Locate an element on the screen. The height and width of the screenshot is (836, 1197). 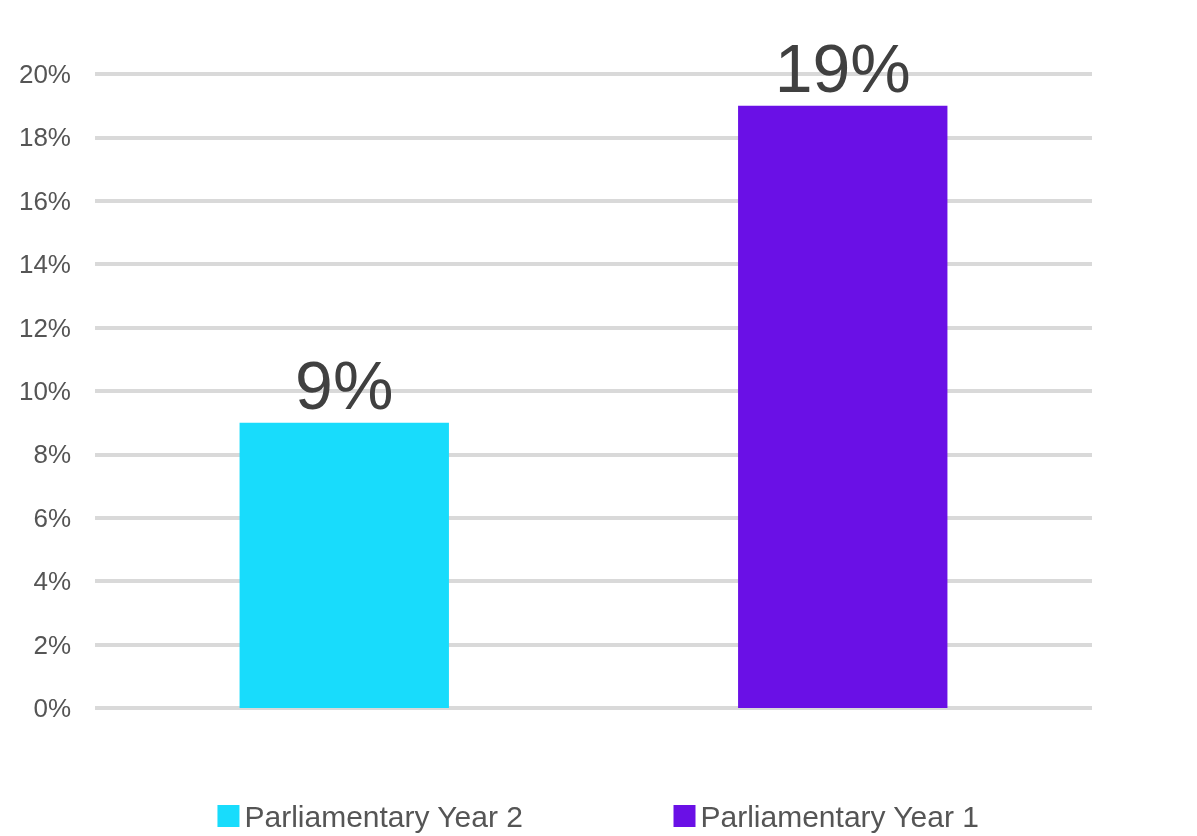
legend-label: Parliamentary Year 1 is located at coordinates (839, 816).